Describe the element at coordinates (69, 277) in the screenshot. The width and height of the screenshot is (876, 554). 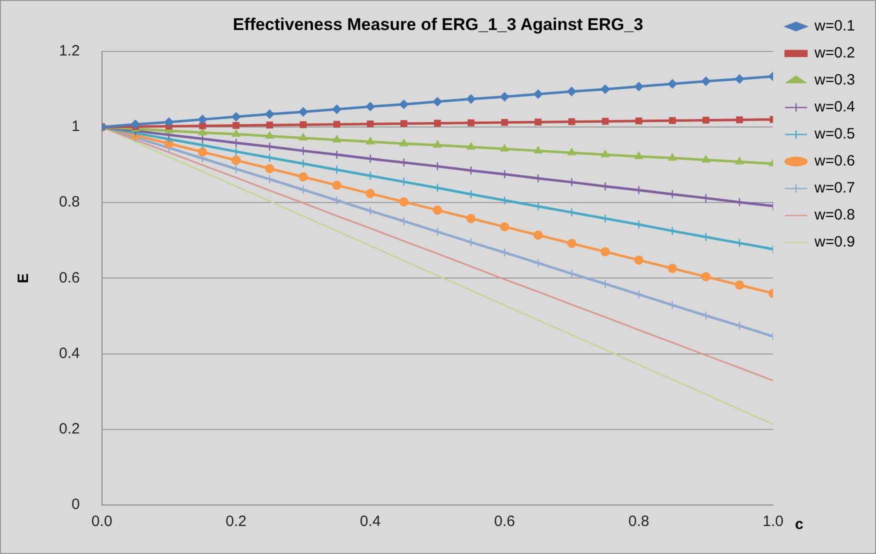
I see `y-tick-label: 0.6` at that location.